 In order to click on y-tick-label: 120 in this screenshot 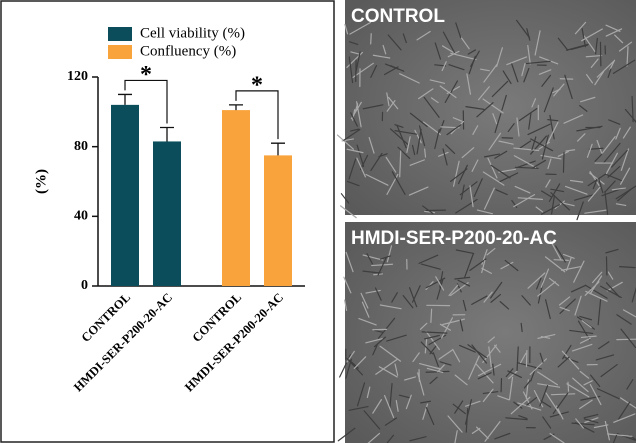, I will do `click(77, 76)`.